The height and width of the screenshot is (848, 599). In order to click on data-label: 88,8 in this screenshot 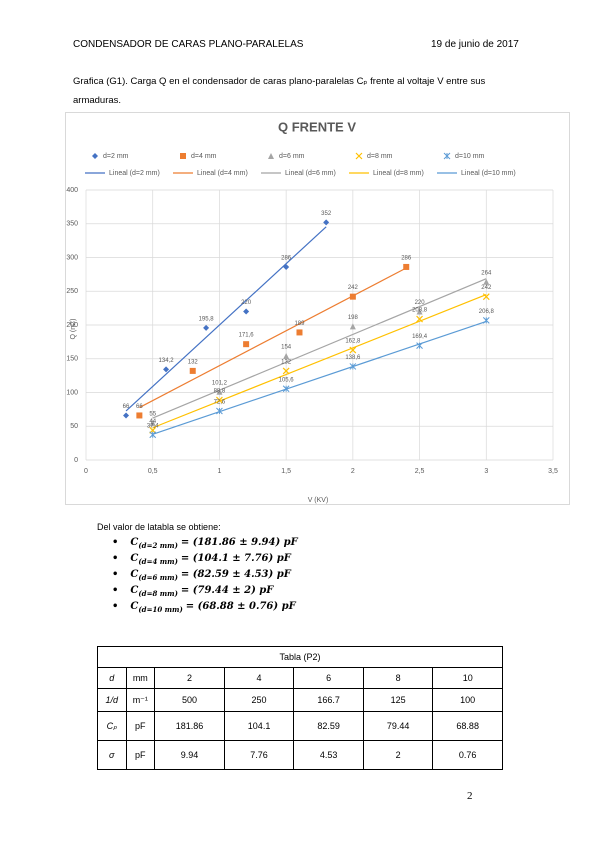, I will do `click(220, 392)`.